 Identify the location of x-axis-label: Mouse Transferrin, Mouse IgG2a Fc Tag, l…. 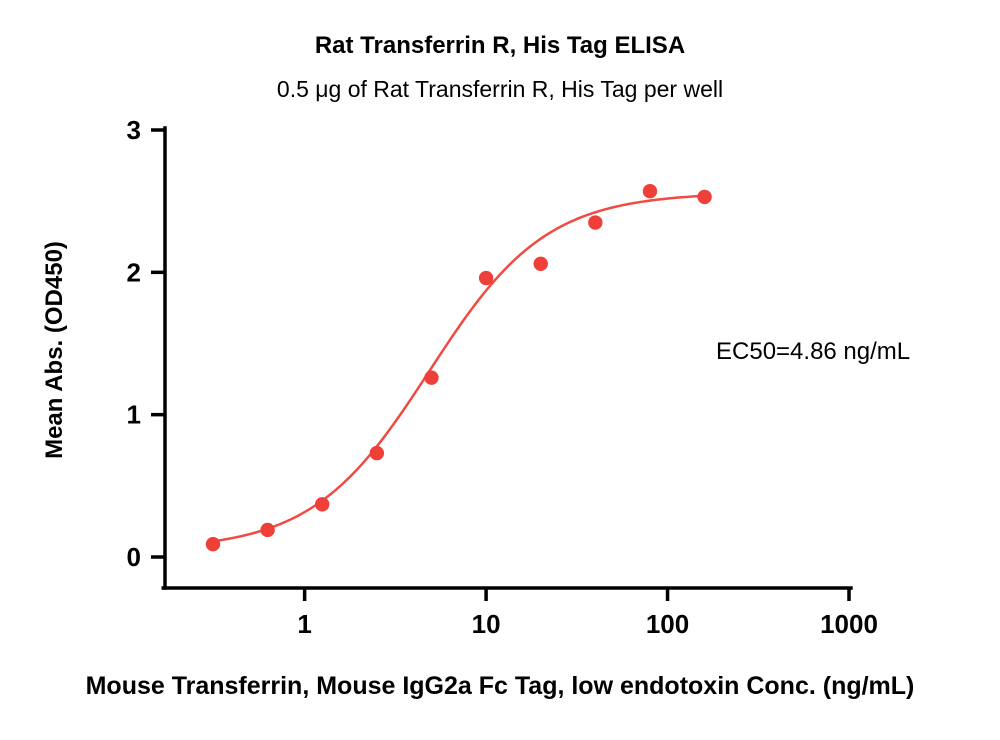
(500, 686).